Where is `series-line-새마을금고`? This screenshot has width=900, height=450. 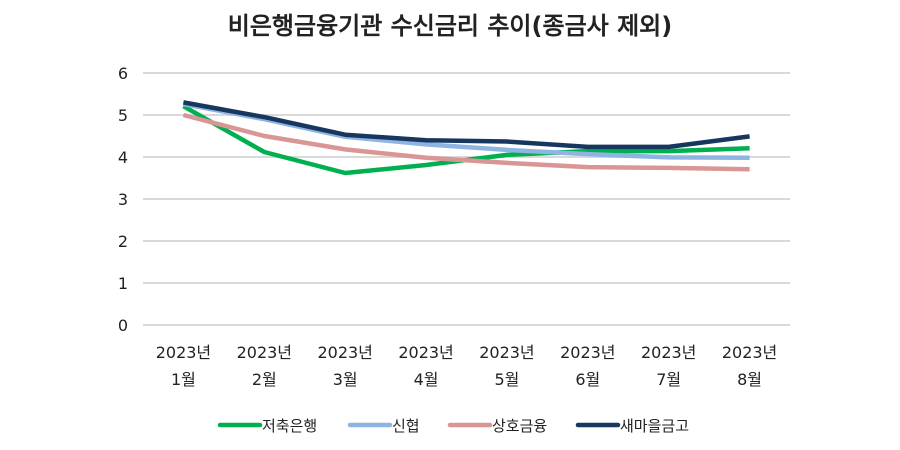
series-line-새마을금고 is located at coordinates (466, 125).